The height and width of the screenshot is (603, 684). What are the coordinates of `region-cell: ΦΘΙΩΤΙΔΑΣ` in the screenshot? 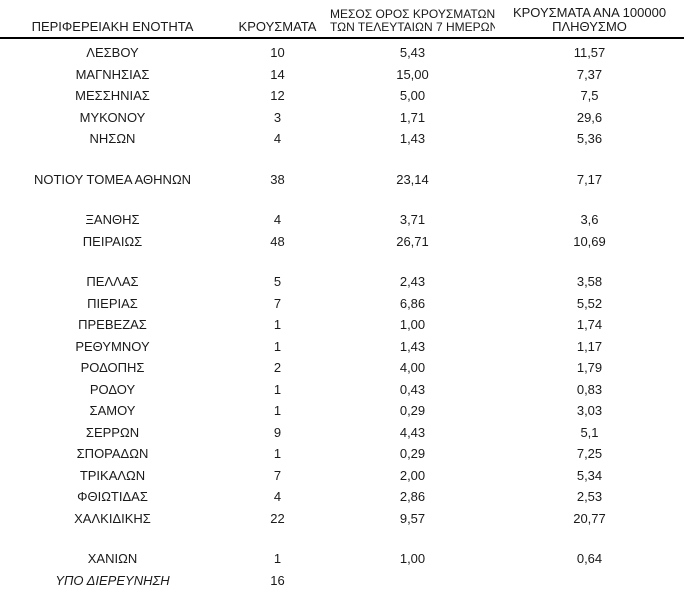 It's located at (112, 497).